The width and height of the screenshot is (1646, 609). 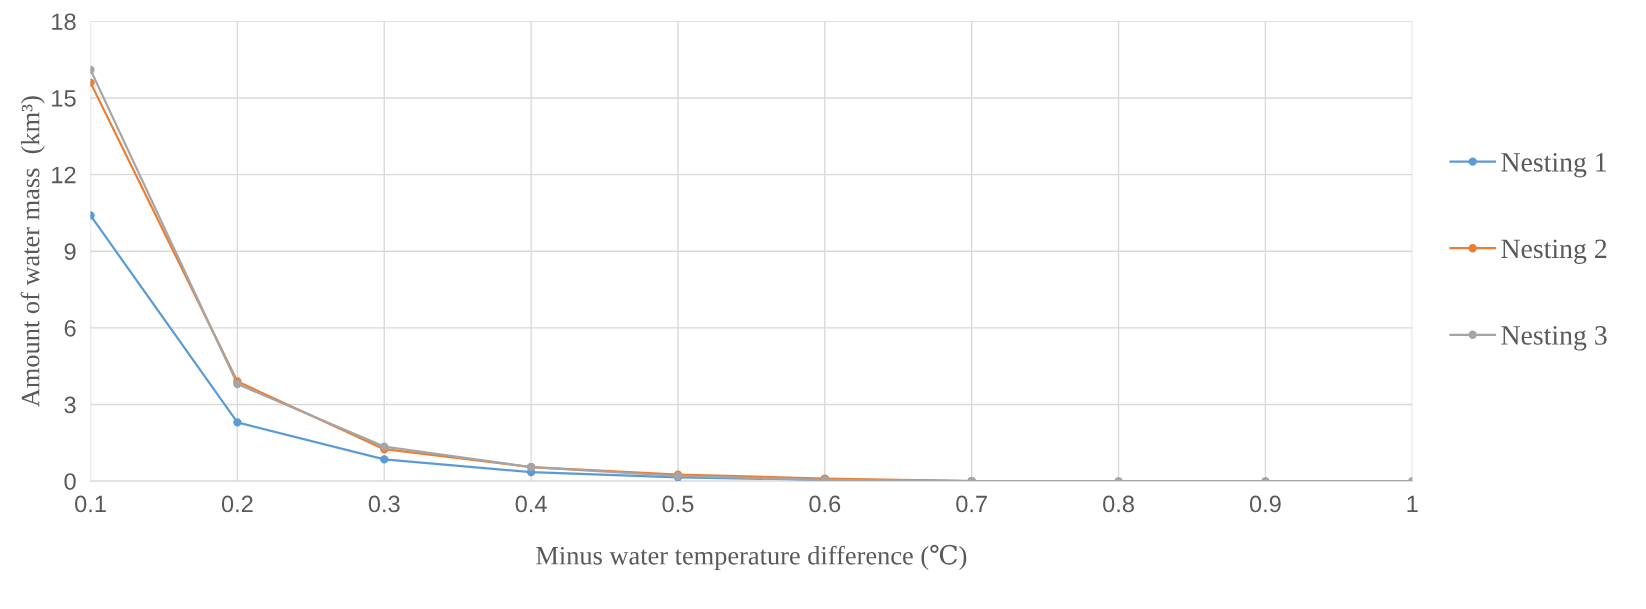 What do you see at coordinates (64, 175) in the screenshot?
I see `y-tick-label: 12` at bounding box center [64, 175].